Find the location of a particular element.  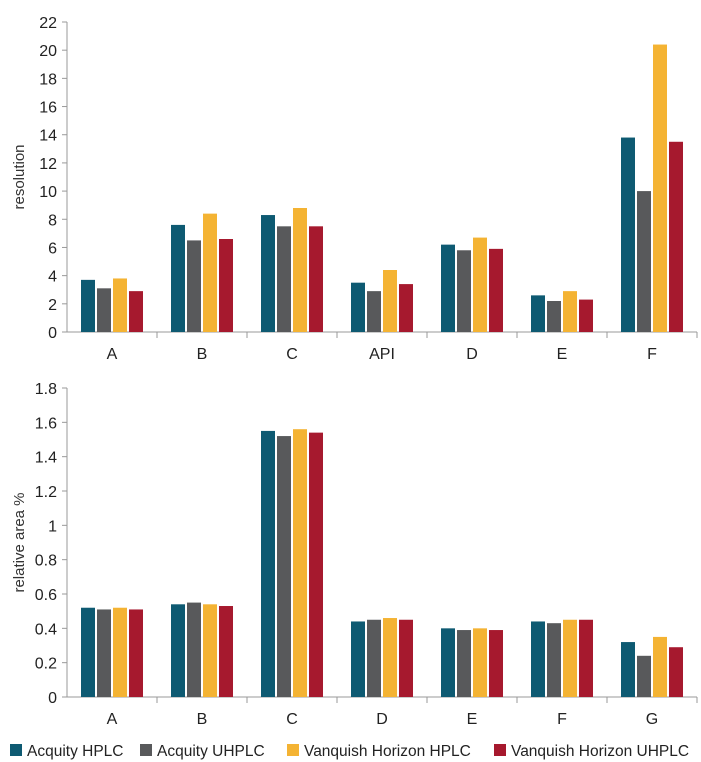

y-tick-label: 12 is located at coordinates (48, 164).